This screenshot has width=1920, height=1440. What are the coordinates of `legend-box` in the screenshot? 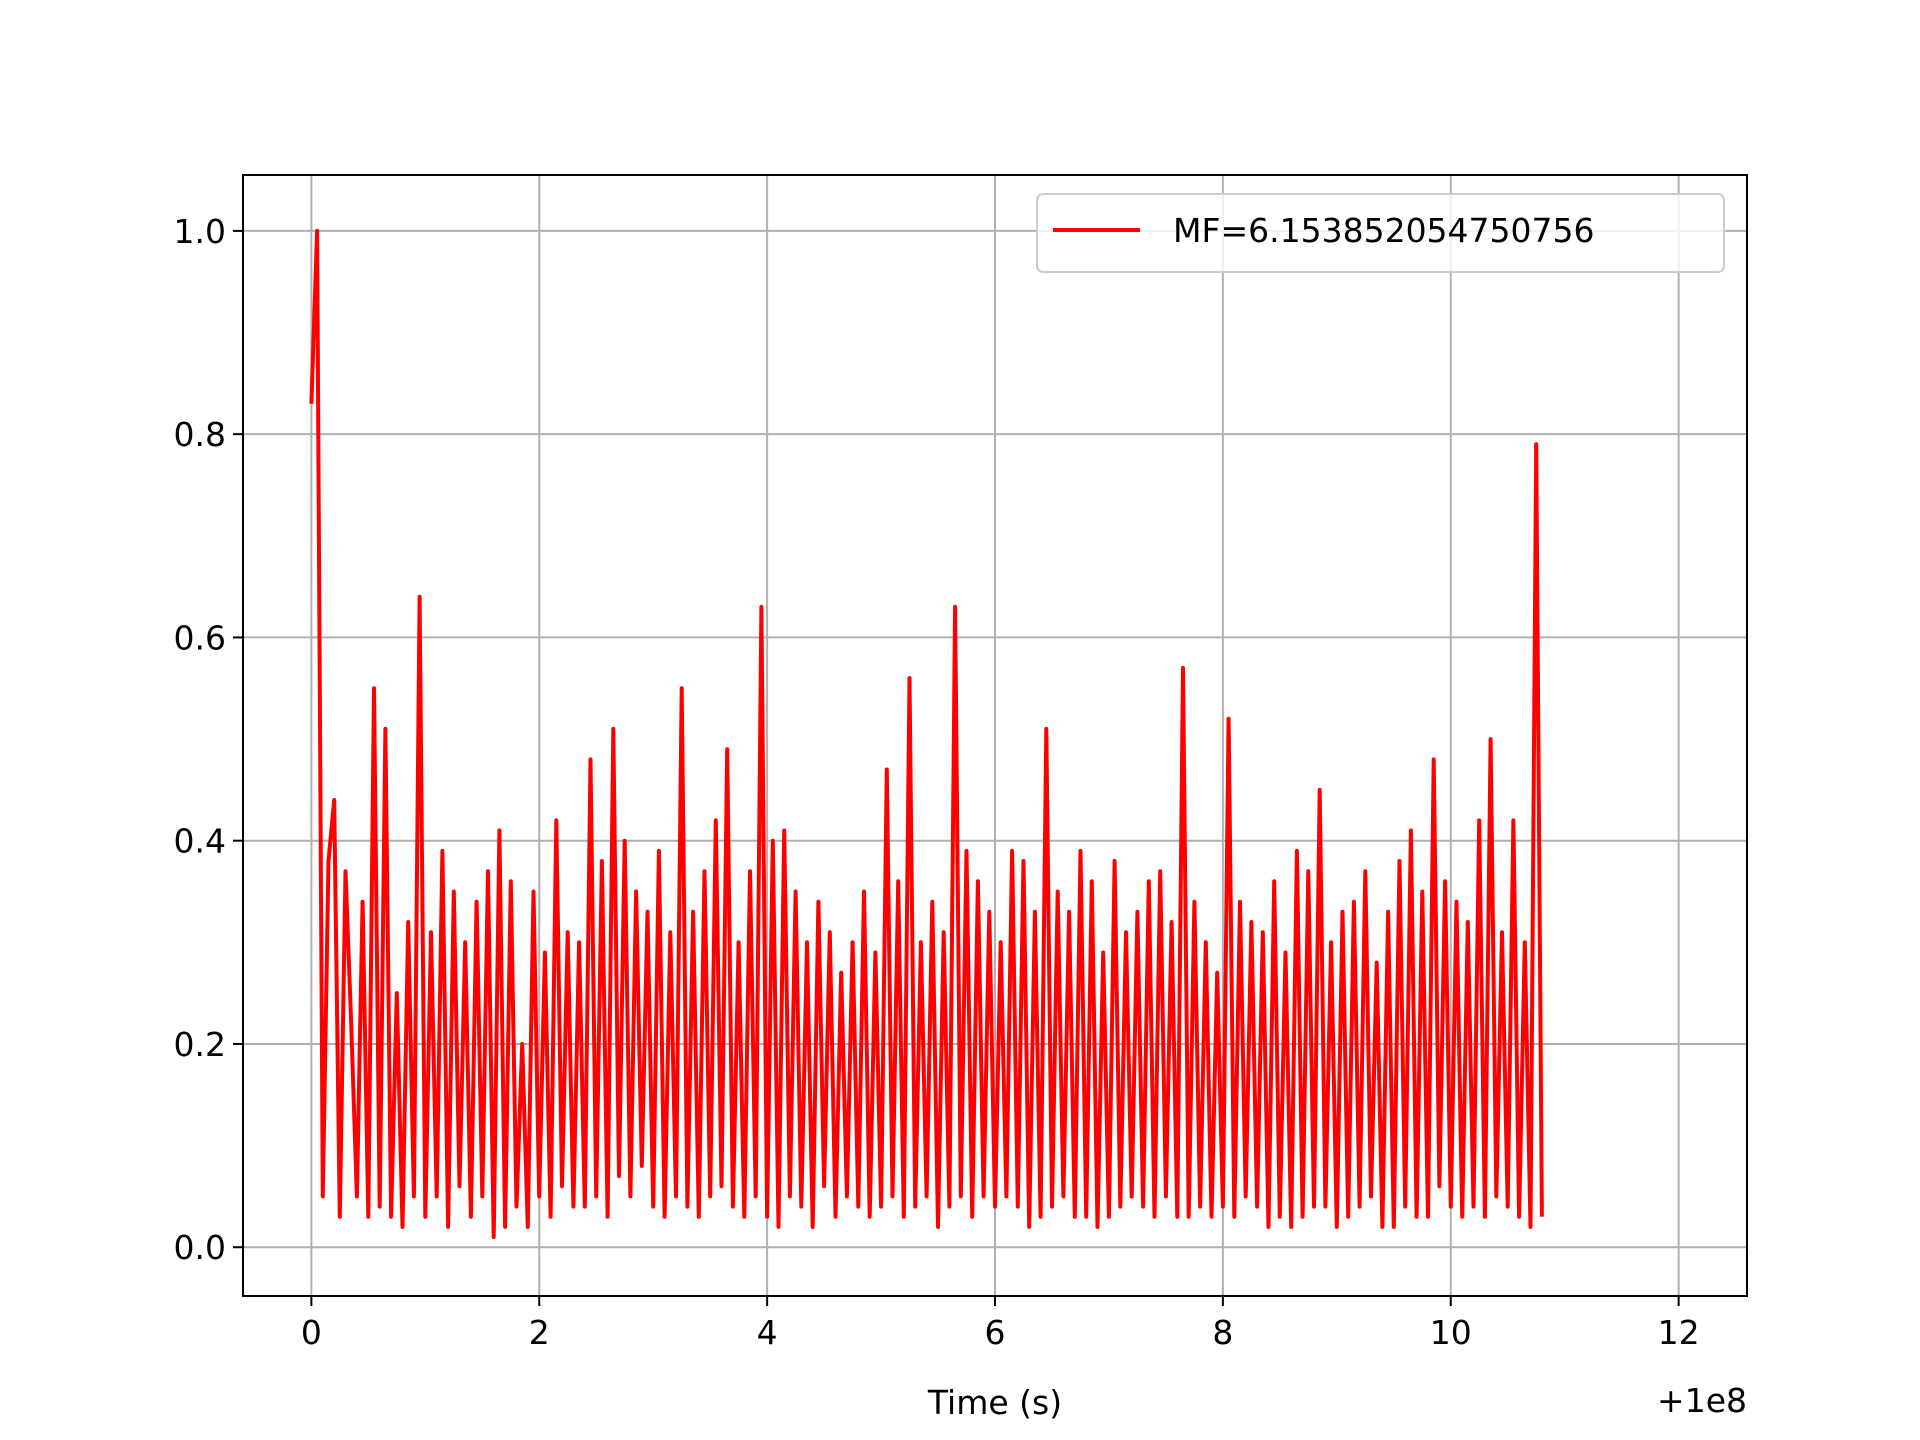 It's located at (1380, 233).